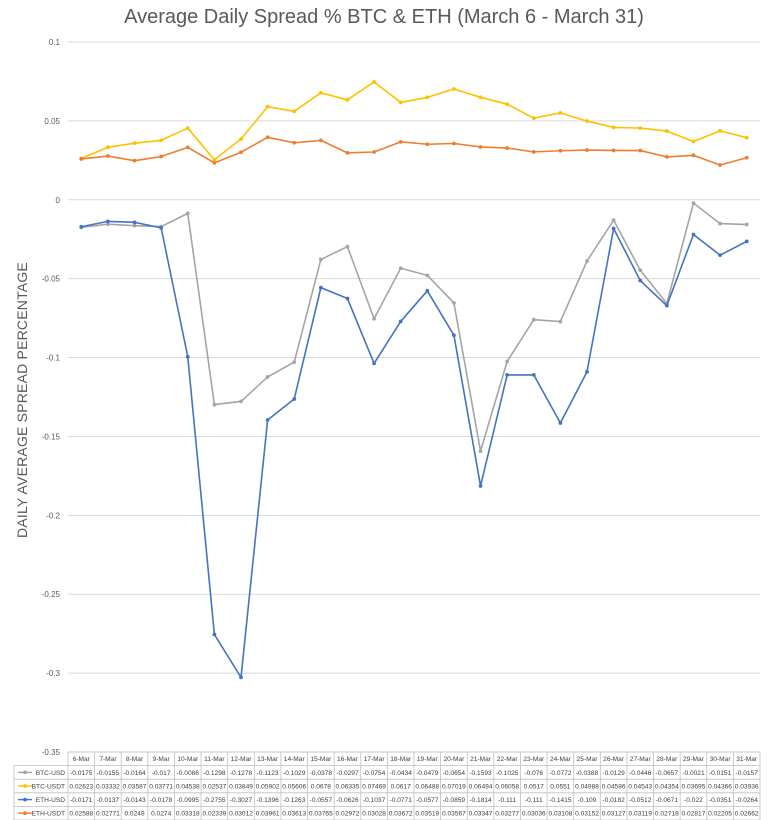 The width and height of the screenshot is (768, 820). What do you see at coordinates (667, 773) in the screenshot?
I see `table-cell: -0.0657` at bounding box center [667, 773].